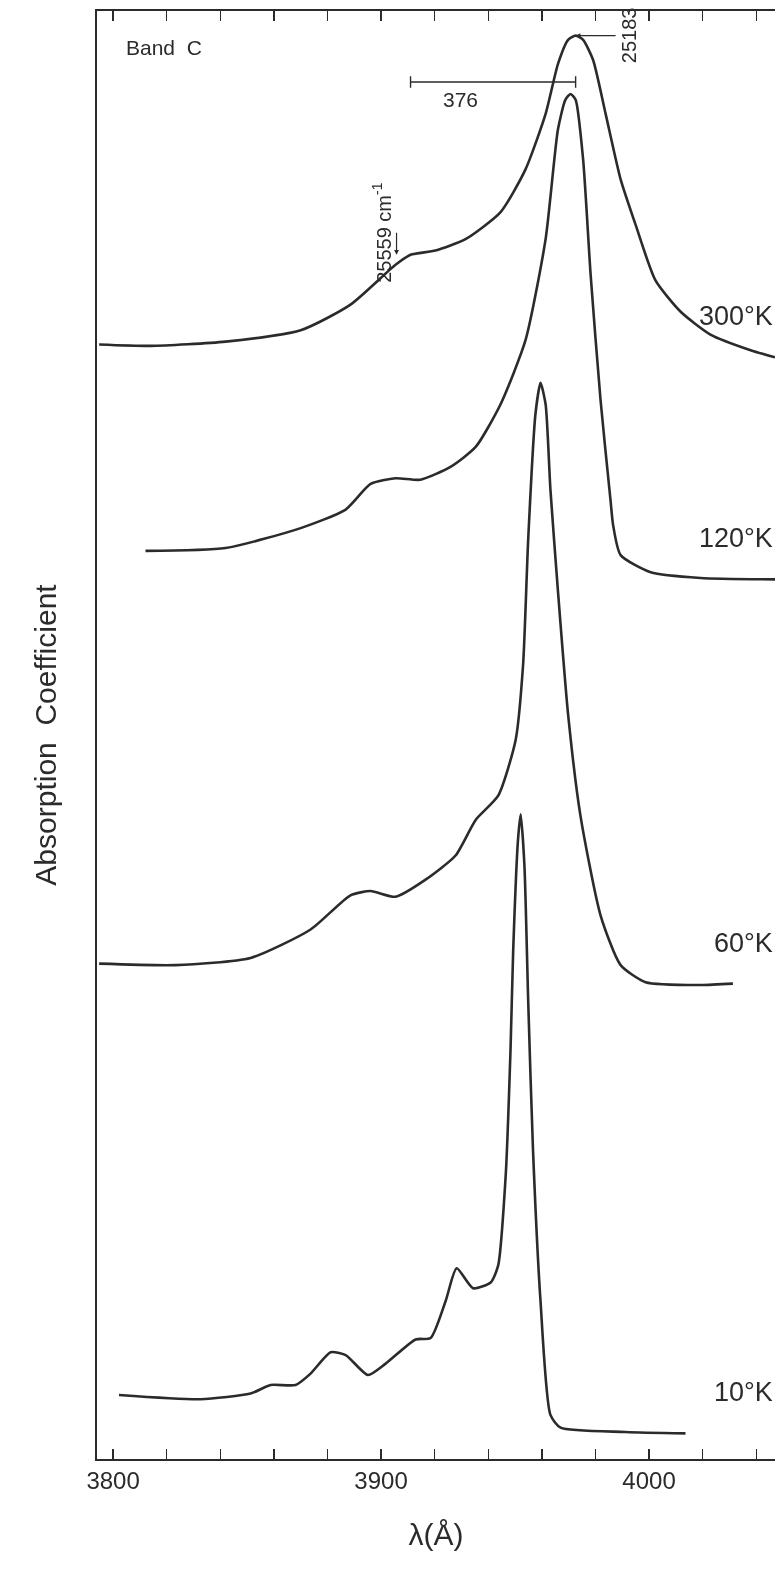 The width and height of the screenshot is (775, 1590). What do you see at coordinates (743, 943) in the screenshot?
I see `series-label: 60°K` at bounding box center [743, 943].